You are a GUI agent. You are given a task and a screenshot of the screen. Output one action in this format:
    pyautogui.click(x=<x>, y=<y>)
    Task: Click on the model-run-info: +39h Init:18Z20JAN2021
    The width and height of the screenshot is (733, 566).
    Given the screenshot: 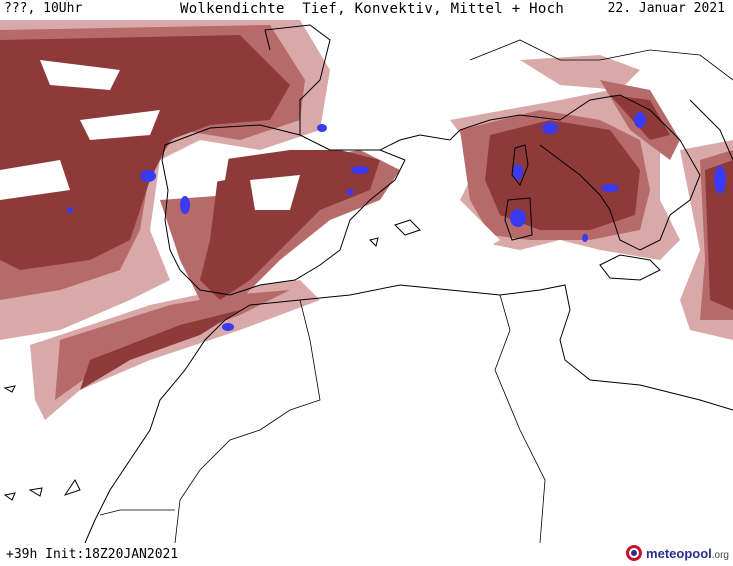 What is the action you would take?
    pyautogui.click(x=92, y=554)
    